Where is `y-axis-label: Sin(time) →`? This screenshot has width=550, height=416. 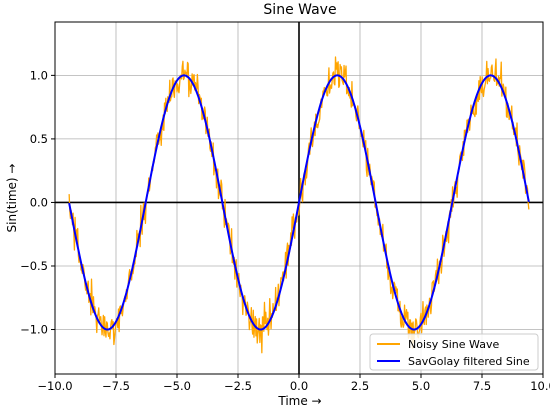
y-axis-label: Sin(time) → is located at coordinates (12, 198).